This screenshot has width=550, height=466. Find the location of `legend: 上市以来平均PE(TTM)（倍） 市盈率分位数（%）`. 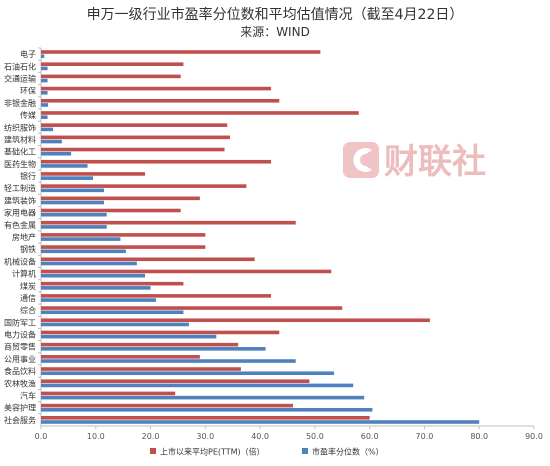

legend: 上市以来平均PE(TTM)（倍） 市盈率分位数（%） is located at coordinates (267, 452).